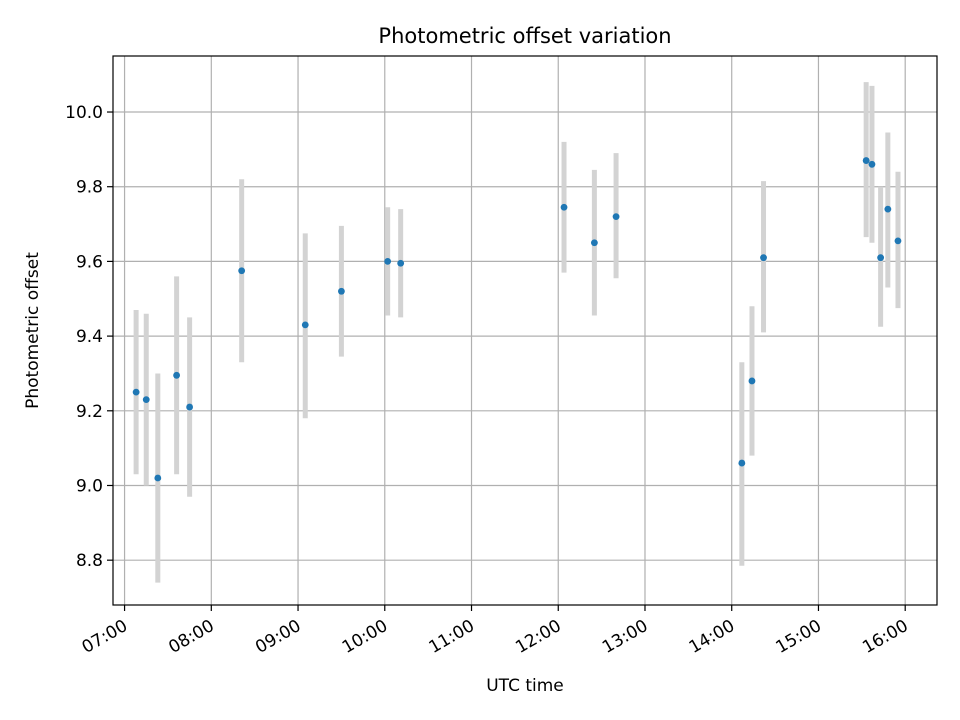 This screenshot has width=960, height=720. I want to click on x-tick-label: 12:00, so click(538, 637).